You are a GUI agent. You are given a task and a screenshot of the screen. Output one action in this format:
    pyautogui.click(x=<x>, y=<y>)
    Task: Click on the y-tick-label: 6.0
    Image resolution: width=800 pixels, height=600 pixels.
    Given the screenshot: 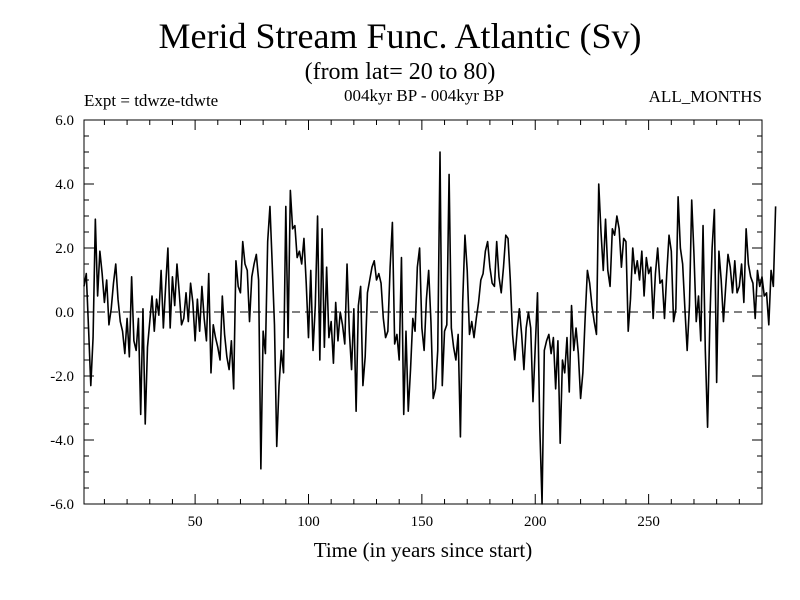 What is the action you would take?
    pyautogui.click(x=64, y=121)
    